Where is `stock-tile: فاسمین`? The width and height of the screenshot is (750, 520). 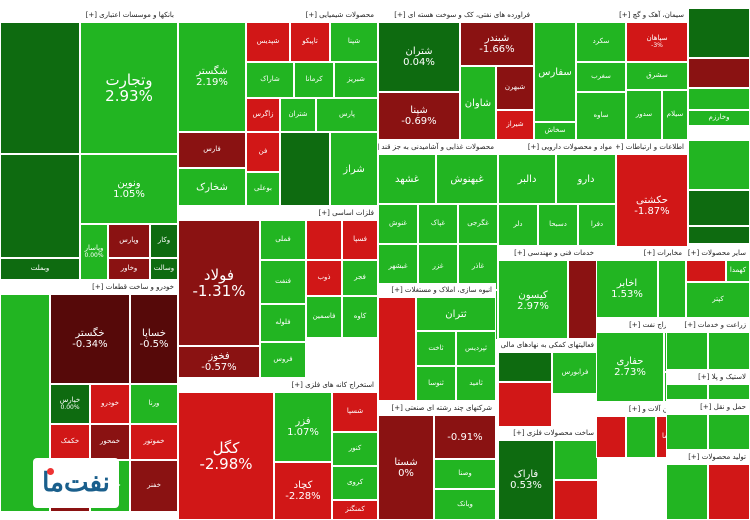 stock-tile: فاسمین is located at coordinates (324, 317).